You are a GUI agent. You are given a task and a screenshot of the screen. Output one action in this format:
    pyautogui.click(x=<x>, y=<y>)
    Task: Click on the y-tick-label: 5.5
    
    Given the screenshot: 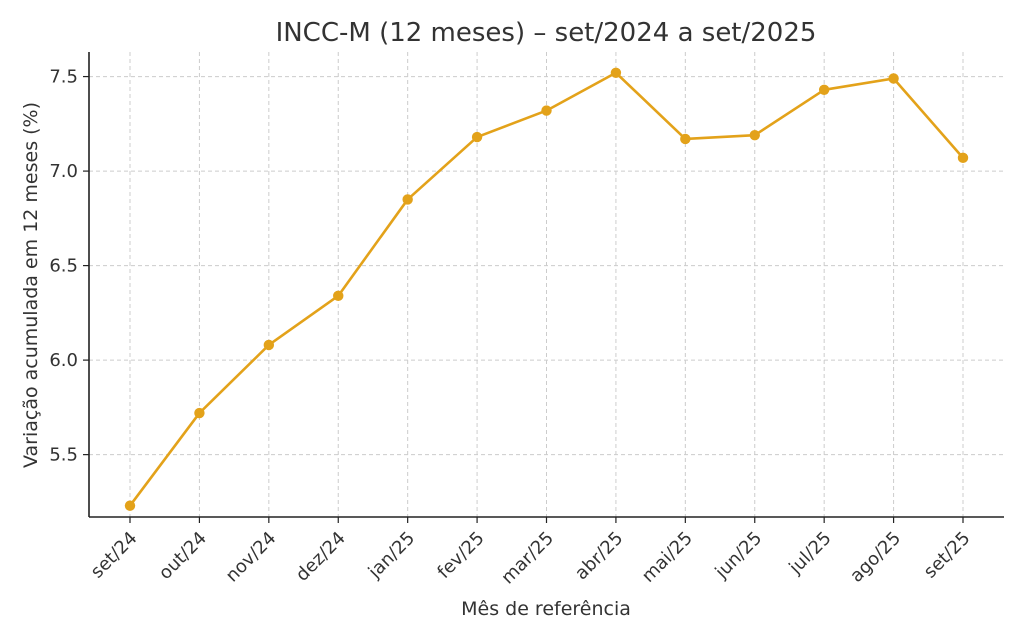 What is the action you would take?
    pyautogui.click(x=63, y=455)
    